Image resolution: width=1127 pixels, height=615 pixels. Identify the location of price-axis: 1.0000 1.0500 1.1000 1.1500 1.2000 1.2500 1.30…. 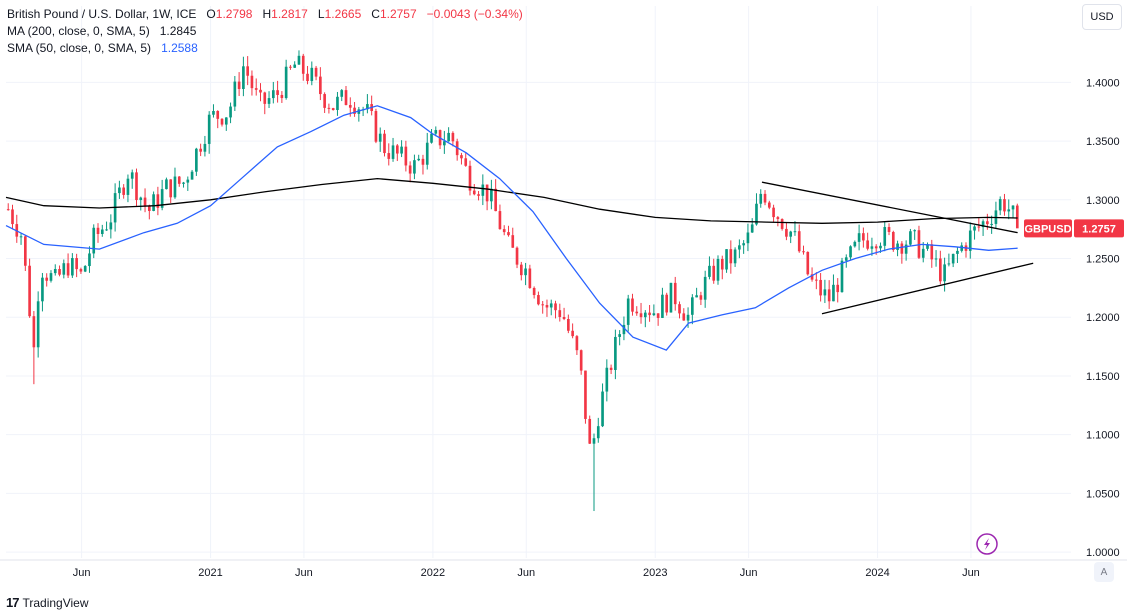
(1099, 307).